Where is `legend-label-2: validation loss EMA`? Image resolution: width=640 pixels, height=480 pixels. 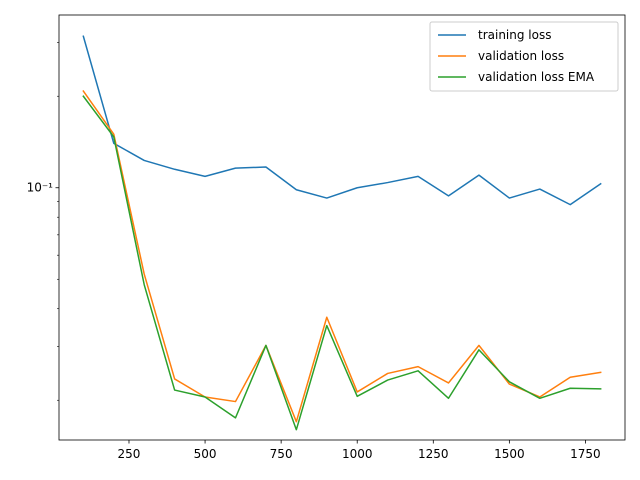
legend-label-2: validation loss EMA is located at coordinates (536, 77).